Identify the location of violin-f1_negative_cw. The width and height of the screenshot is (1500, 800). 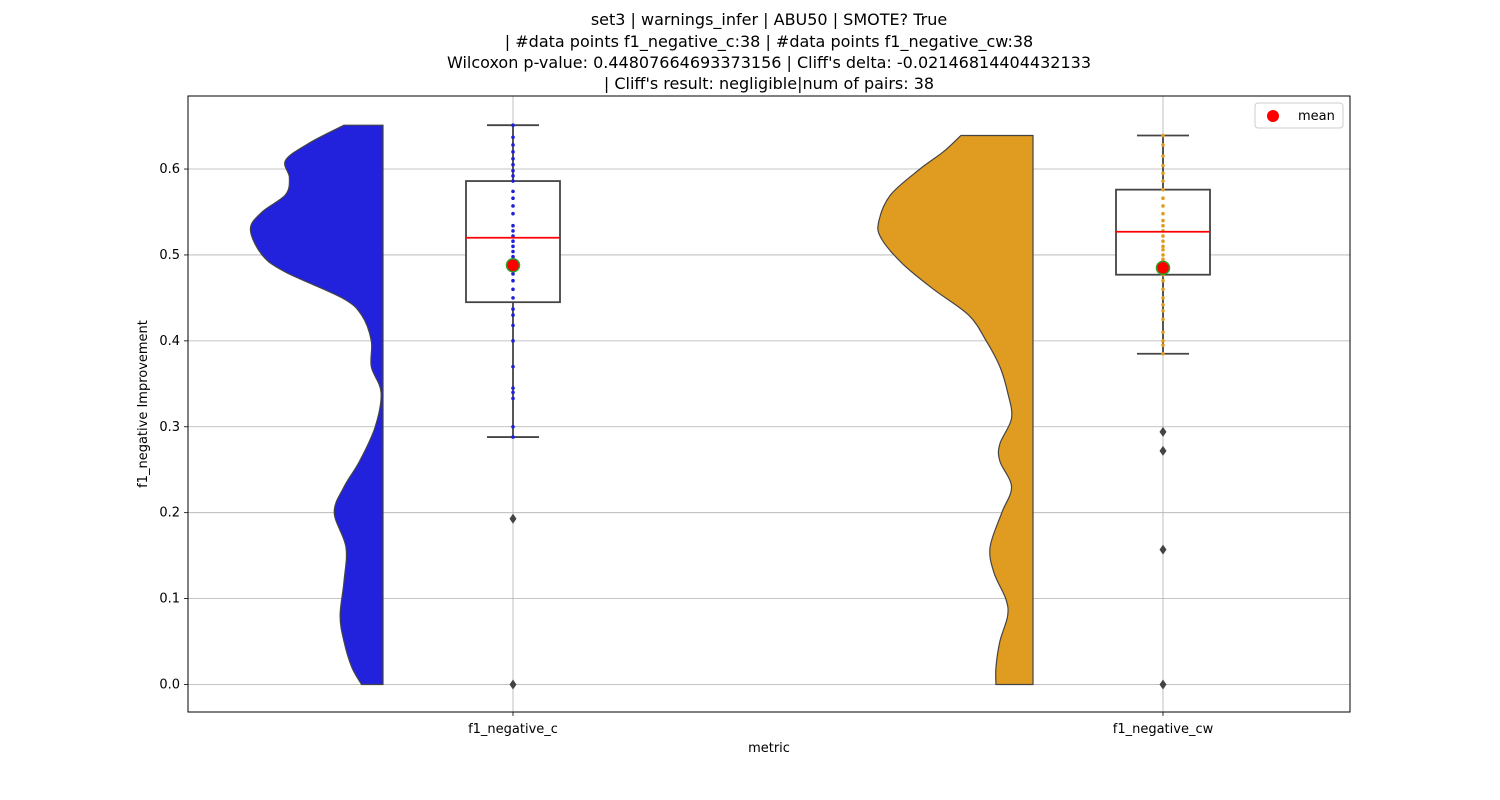
(955, 410).